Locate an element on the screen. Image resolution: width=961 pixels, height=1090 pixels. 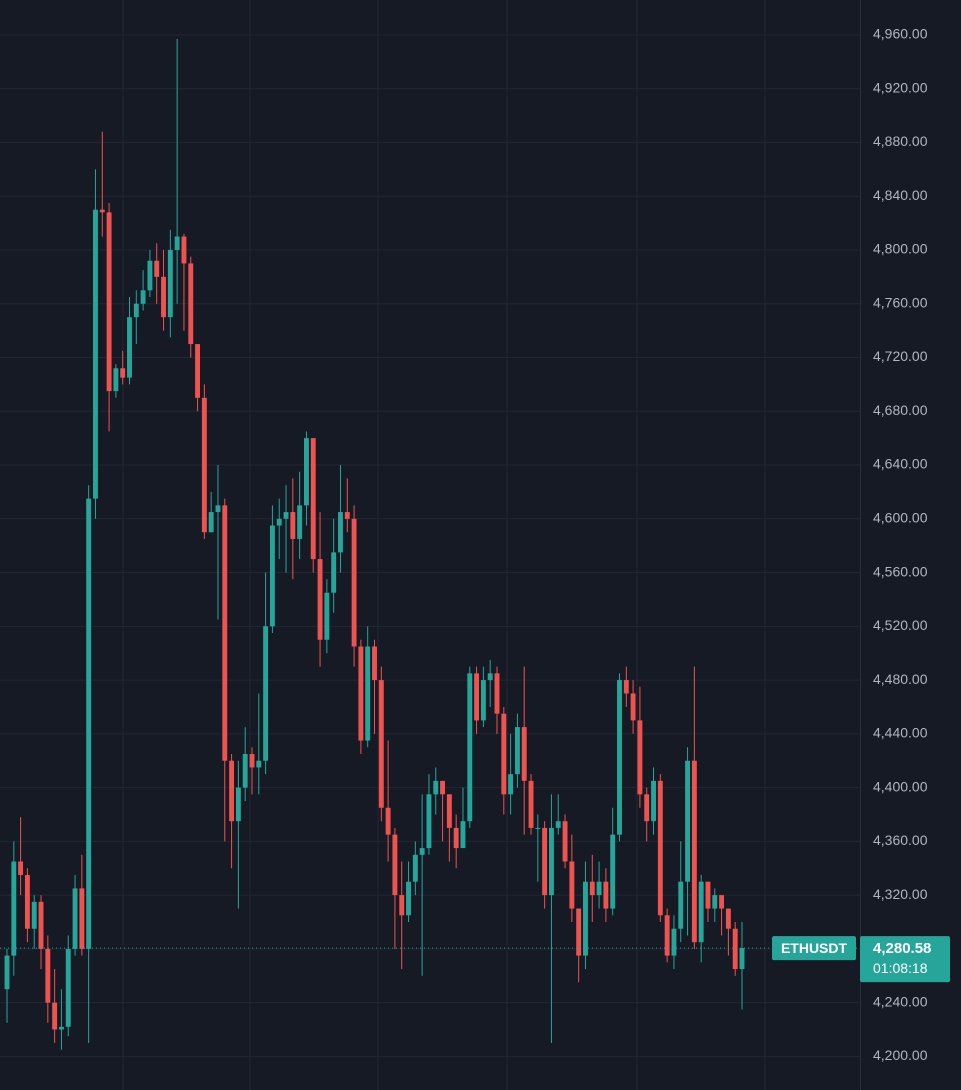
y-tick-label: 4,440.00 is located at coordinates (900, 733).